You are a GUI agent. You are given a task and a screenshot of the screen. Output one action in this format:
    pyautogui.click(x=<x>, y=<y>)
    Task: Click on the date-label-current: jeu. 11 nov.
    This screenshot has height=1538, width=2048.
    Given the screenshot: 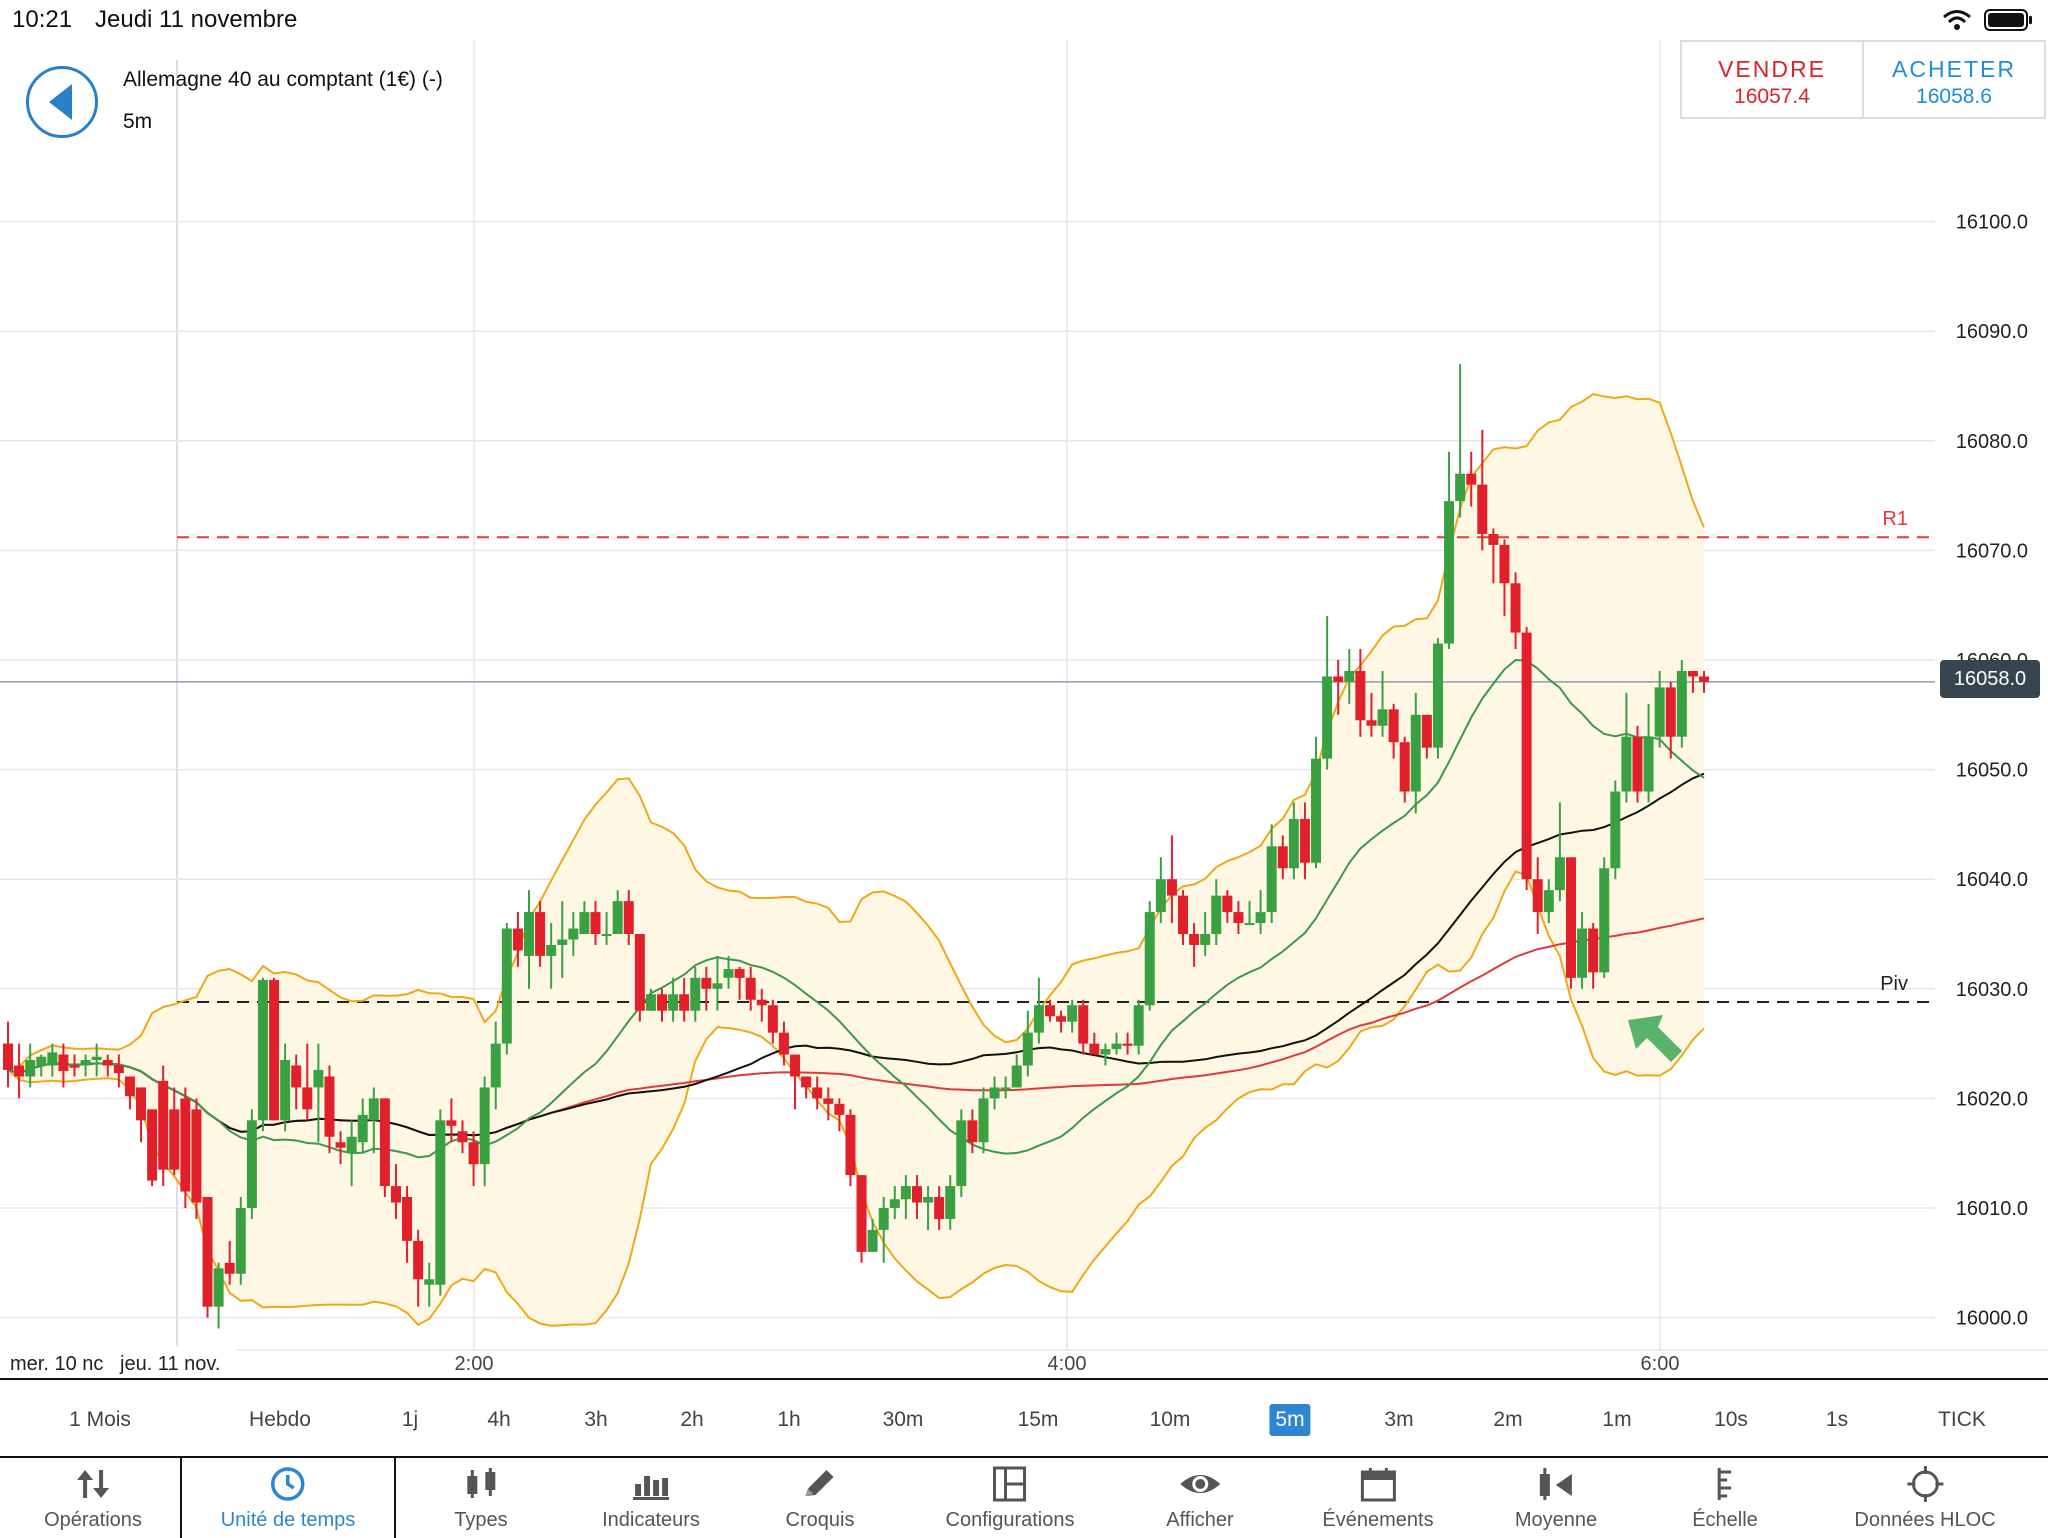 What is the action you would take?
    pyautogui.click(x=169, y=1364)
    